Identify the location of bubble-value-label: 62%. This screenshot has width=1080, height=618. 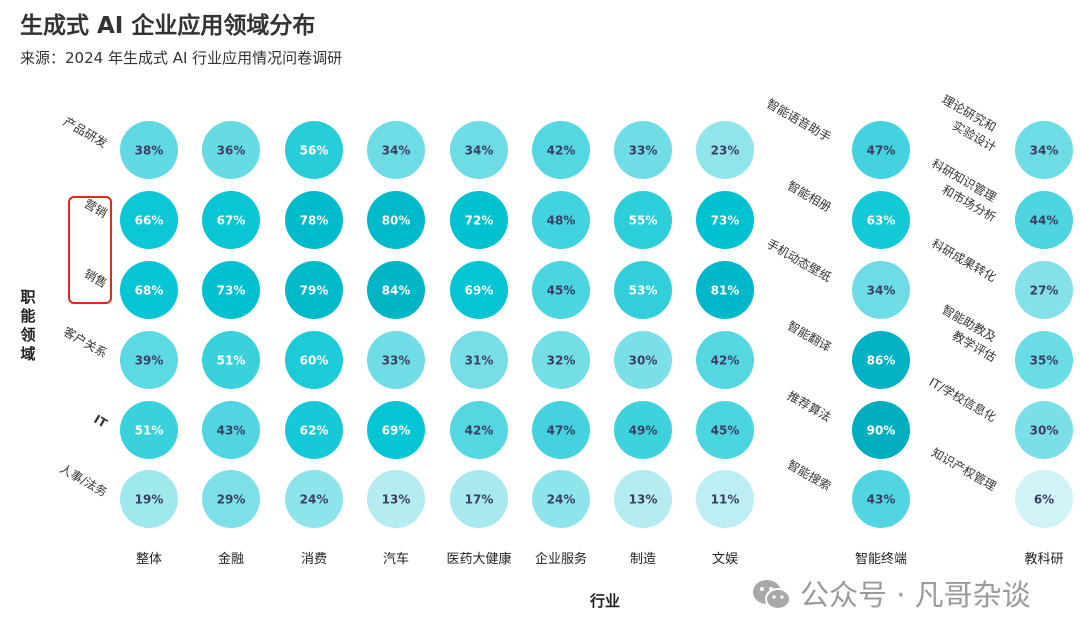
(314, 431).